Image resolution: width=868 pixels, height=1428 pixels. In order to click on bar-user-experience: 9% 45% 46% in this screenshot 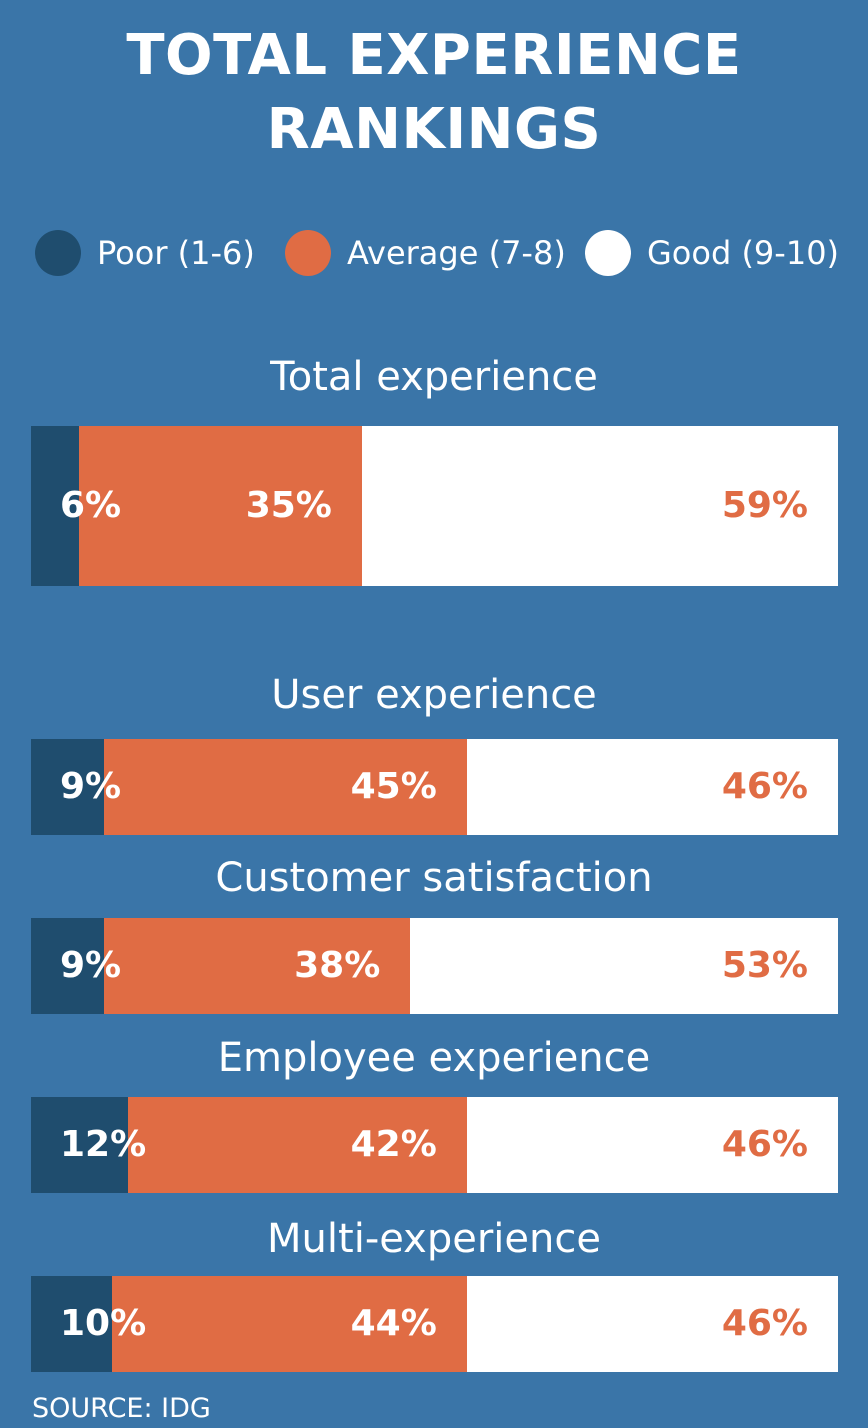, I will do `click(434, 787)`.